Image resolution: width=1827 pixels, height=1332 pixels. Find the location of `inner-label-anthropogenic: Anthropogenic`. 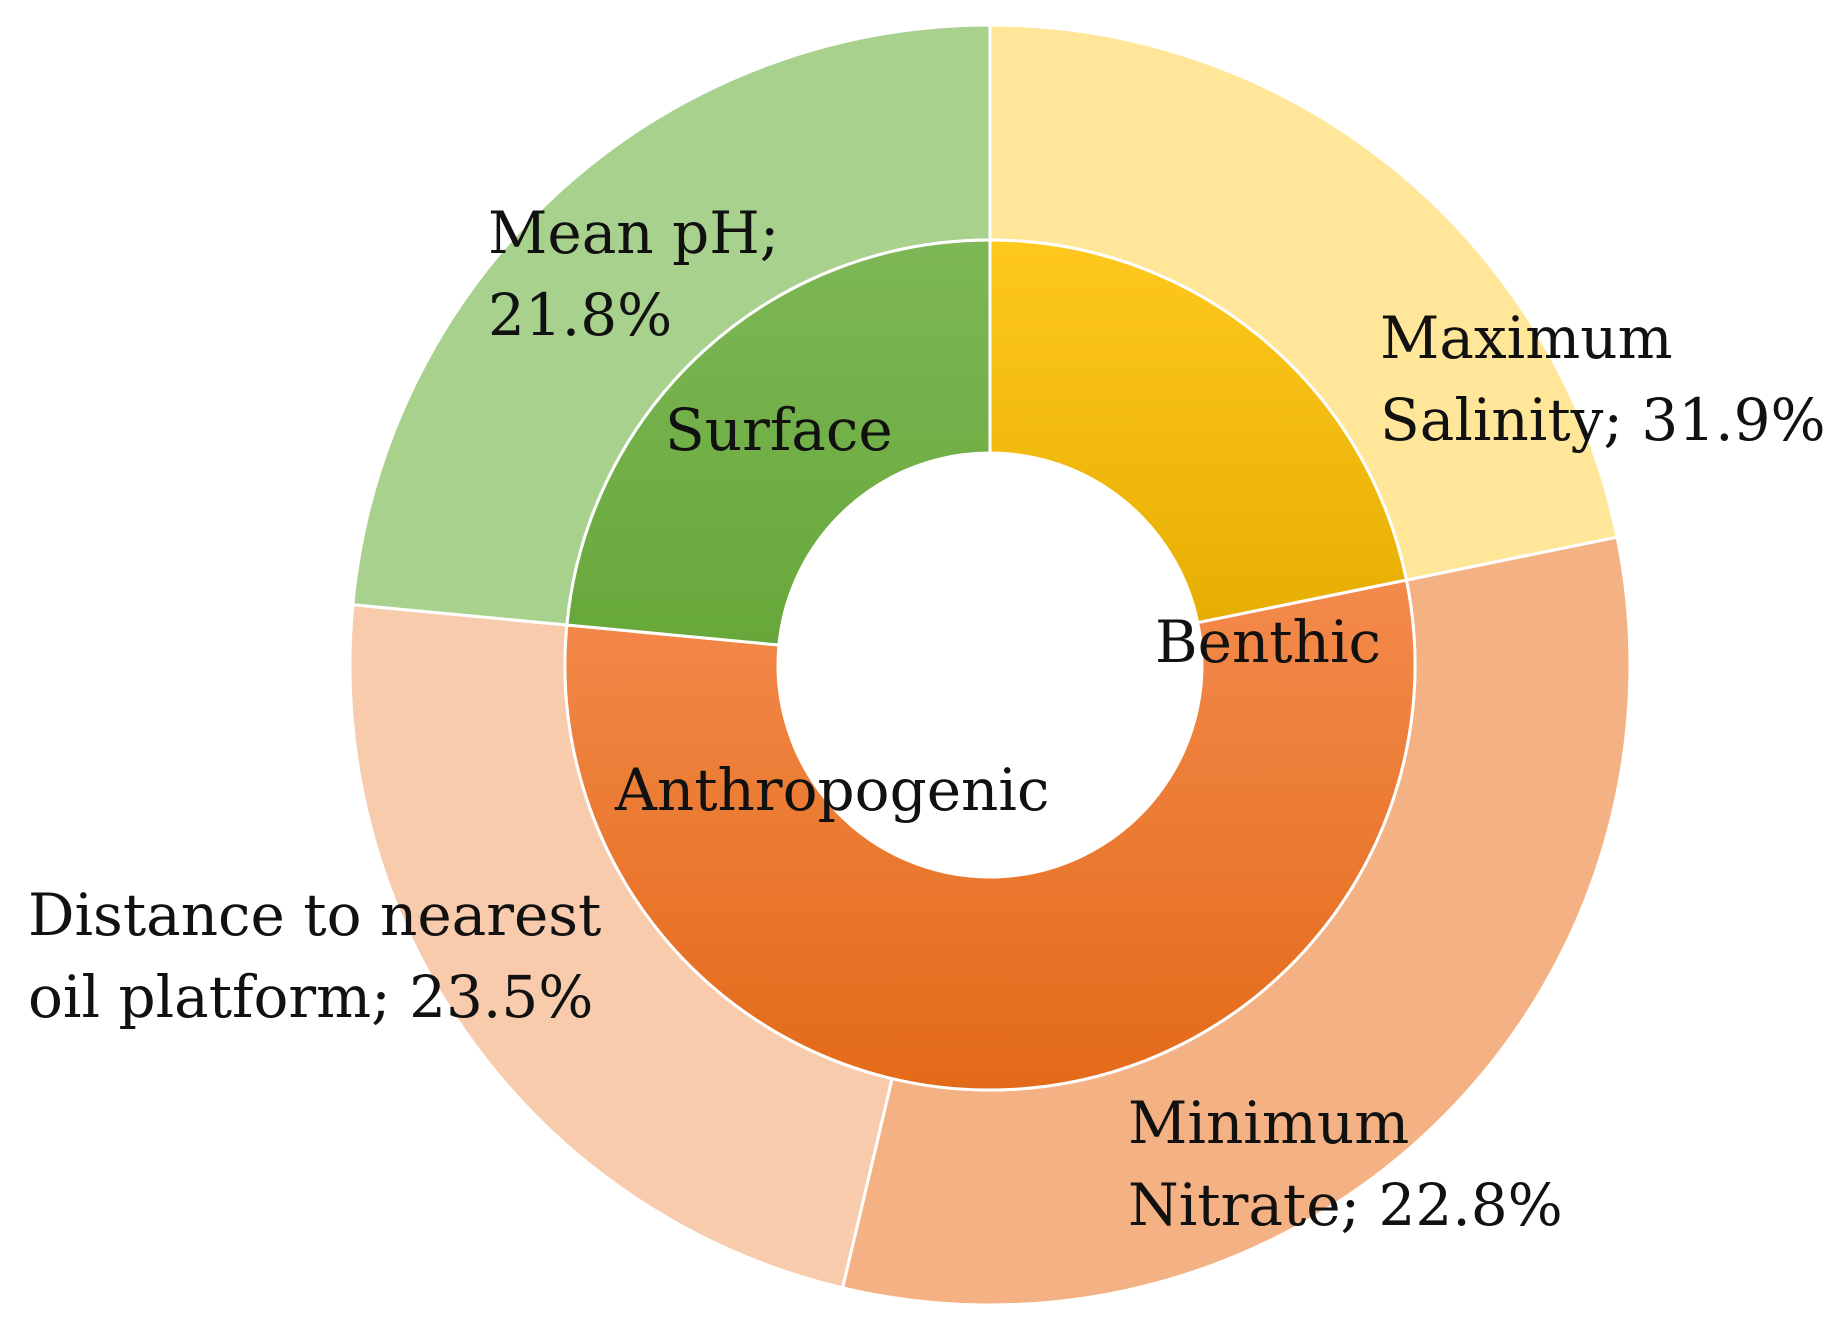

inner-label-anthropogenic: Anthropogenic is located at coordinates (831, 790).